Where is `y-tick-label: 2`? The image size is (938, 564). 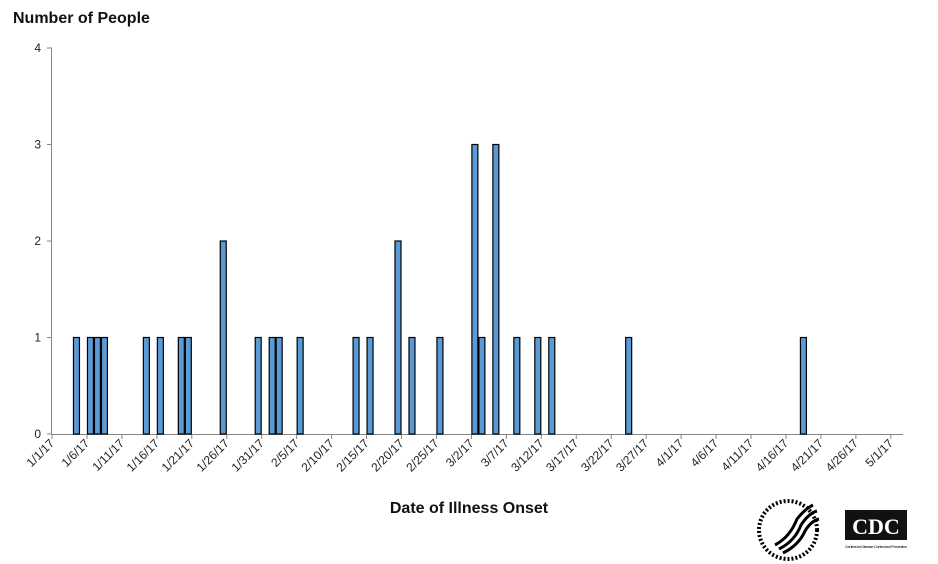
y-tick-label: 2 is located at coordinates (37, 241).